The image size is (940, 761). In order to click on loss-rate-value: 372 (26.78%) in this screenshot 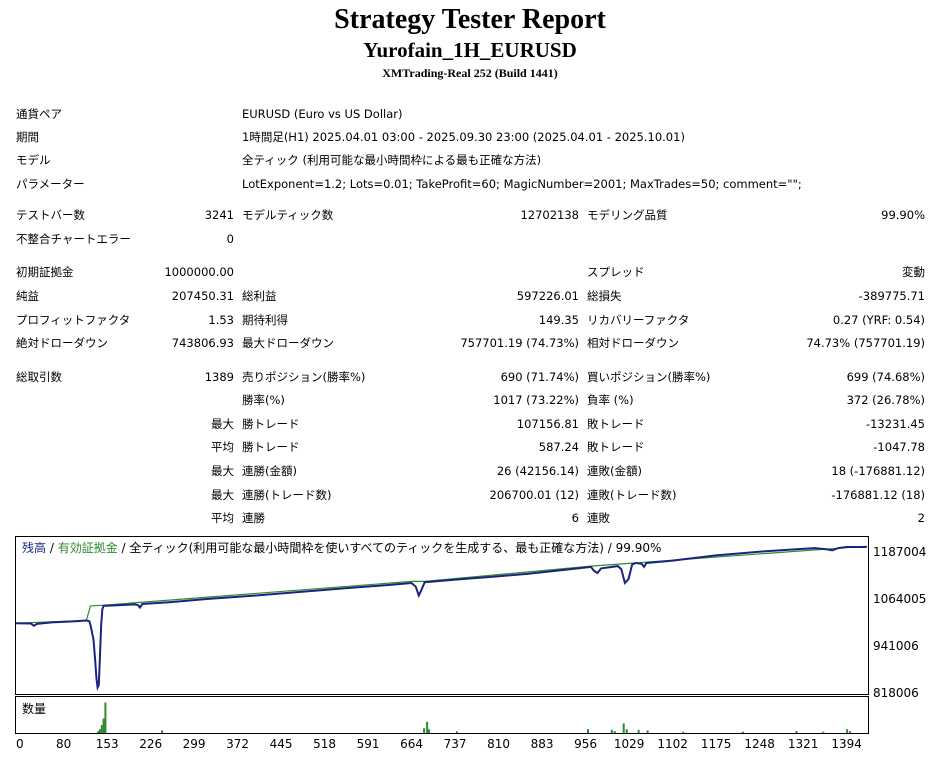, I will do `click(885, 400)`.